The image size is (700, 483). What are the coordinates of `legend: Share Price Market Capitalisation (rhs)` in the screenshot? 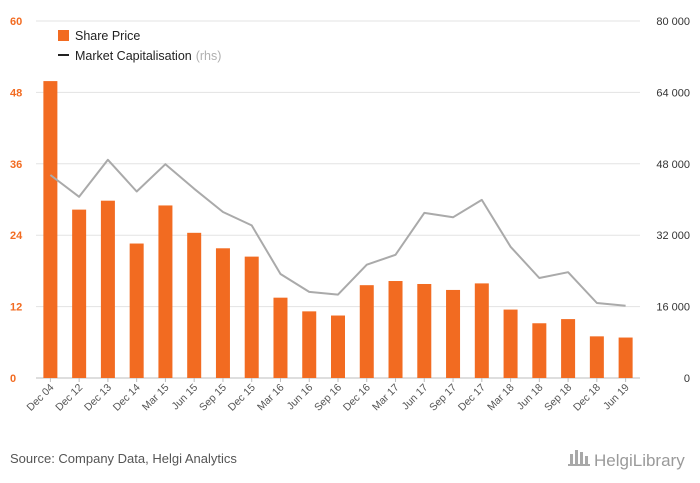 It's located at (139, 46).